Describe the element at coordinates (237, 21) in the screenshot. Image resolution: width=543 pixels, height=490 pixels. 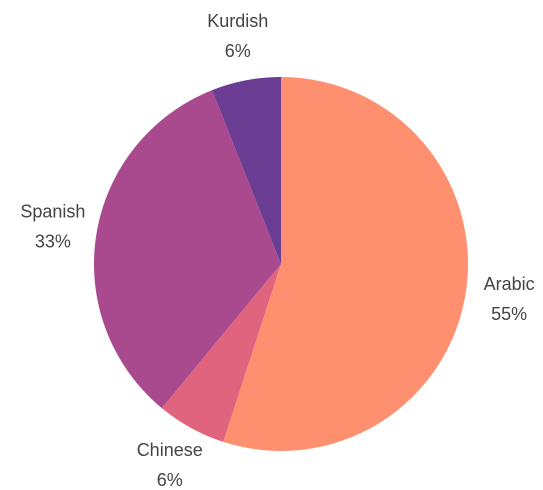
I see `slice-label: Kurdish` at that location.